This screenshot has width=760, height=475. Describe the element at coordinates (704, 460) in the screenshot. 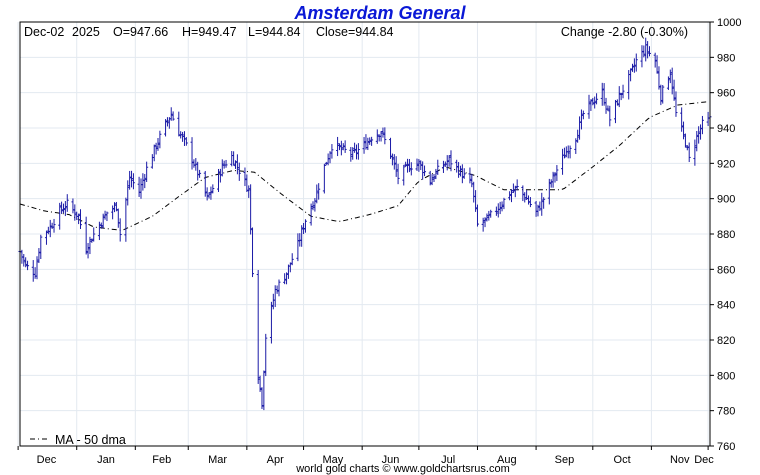

I see `x-tick-label: Dec` at that location.